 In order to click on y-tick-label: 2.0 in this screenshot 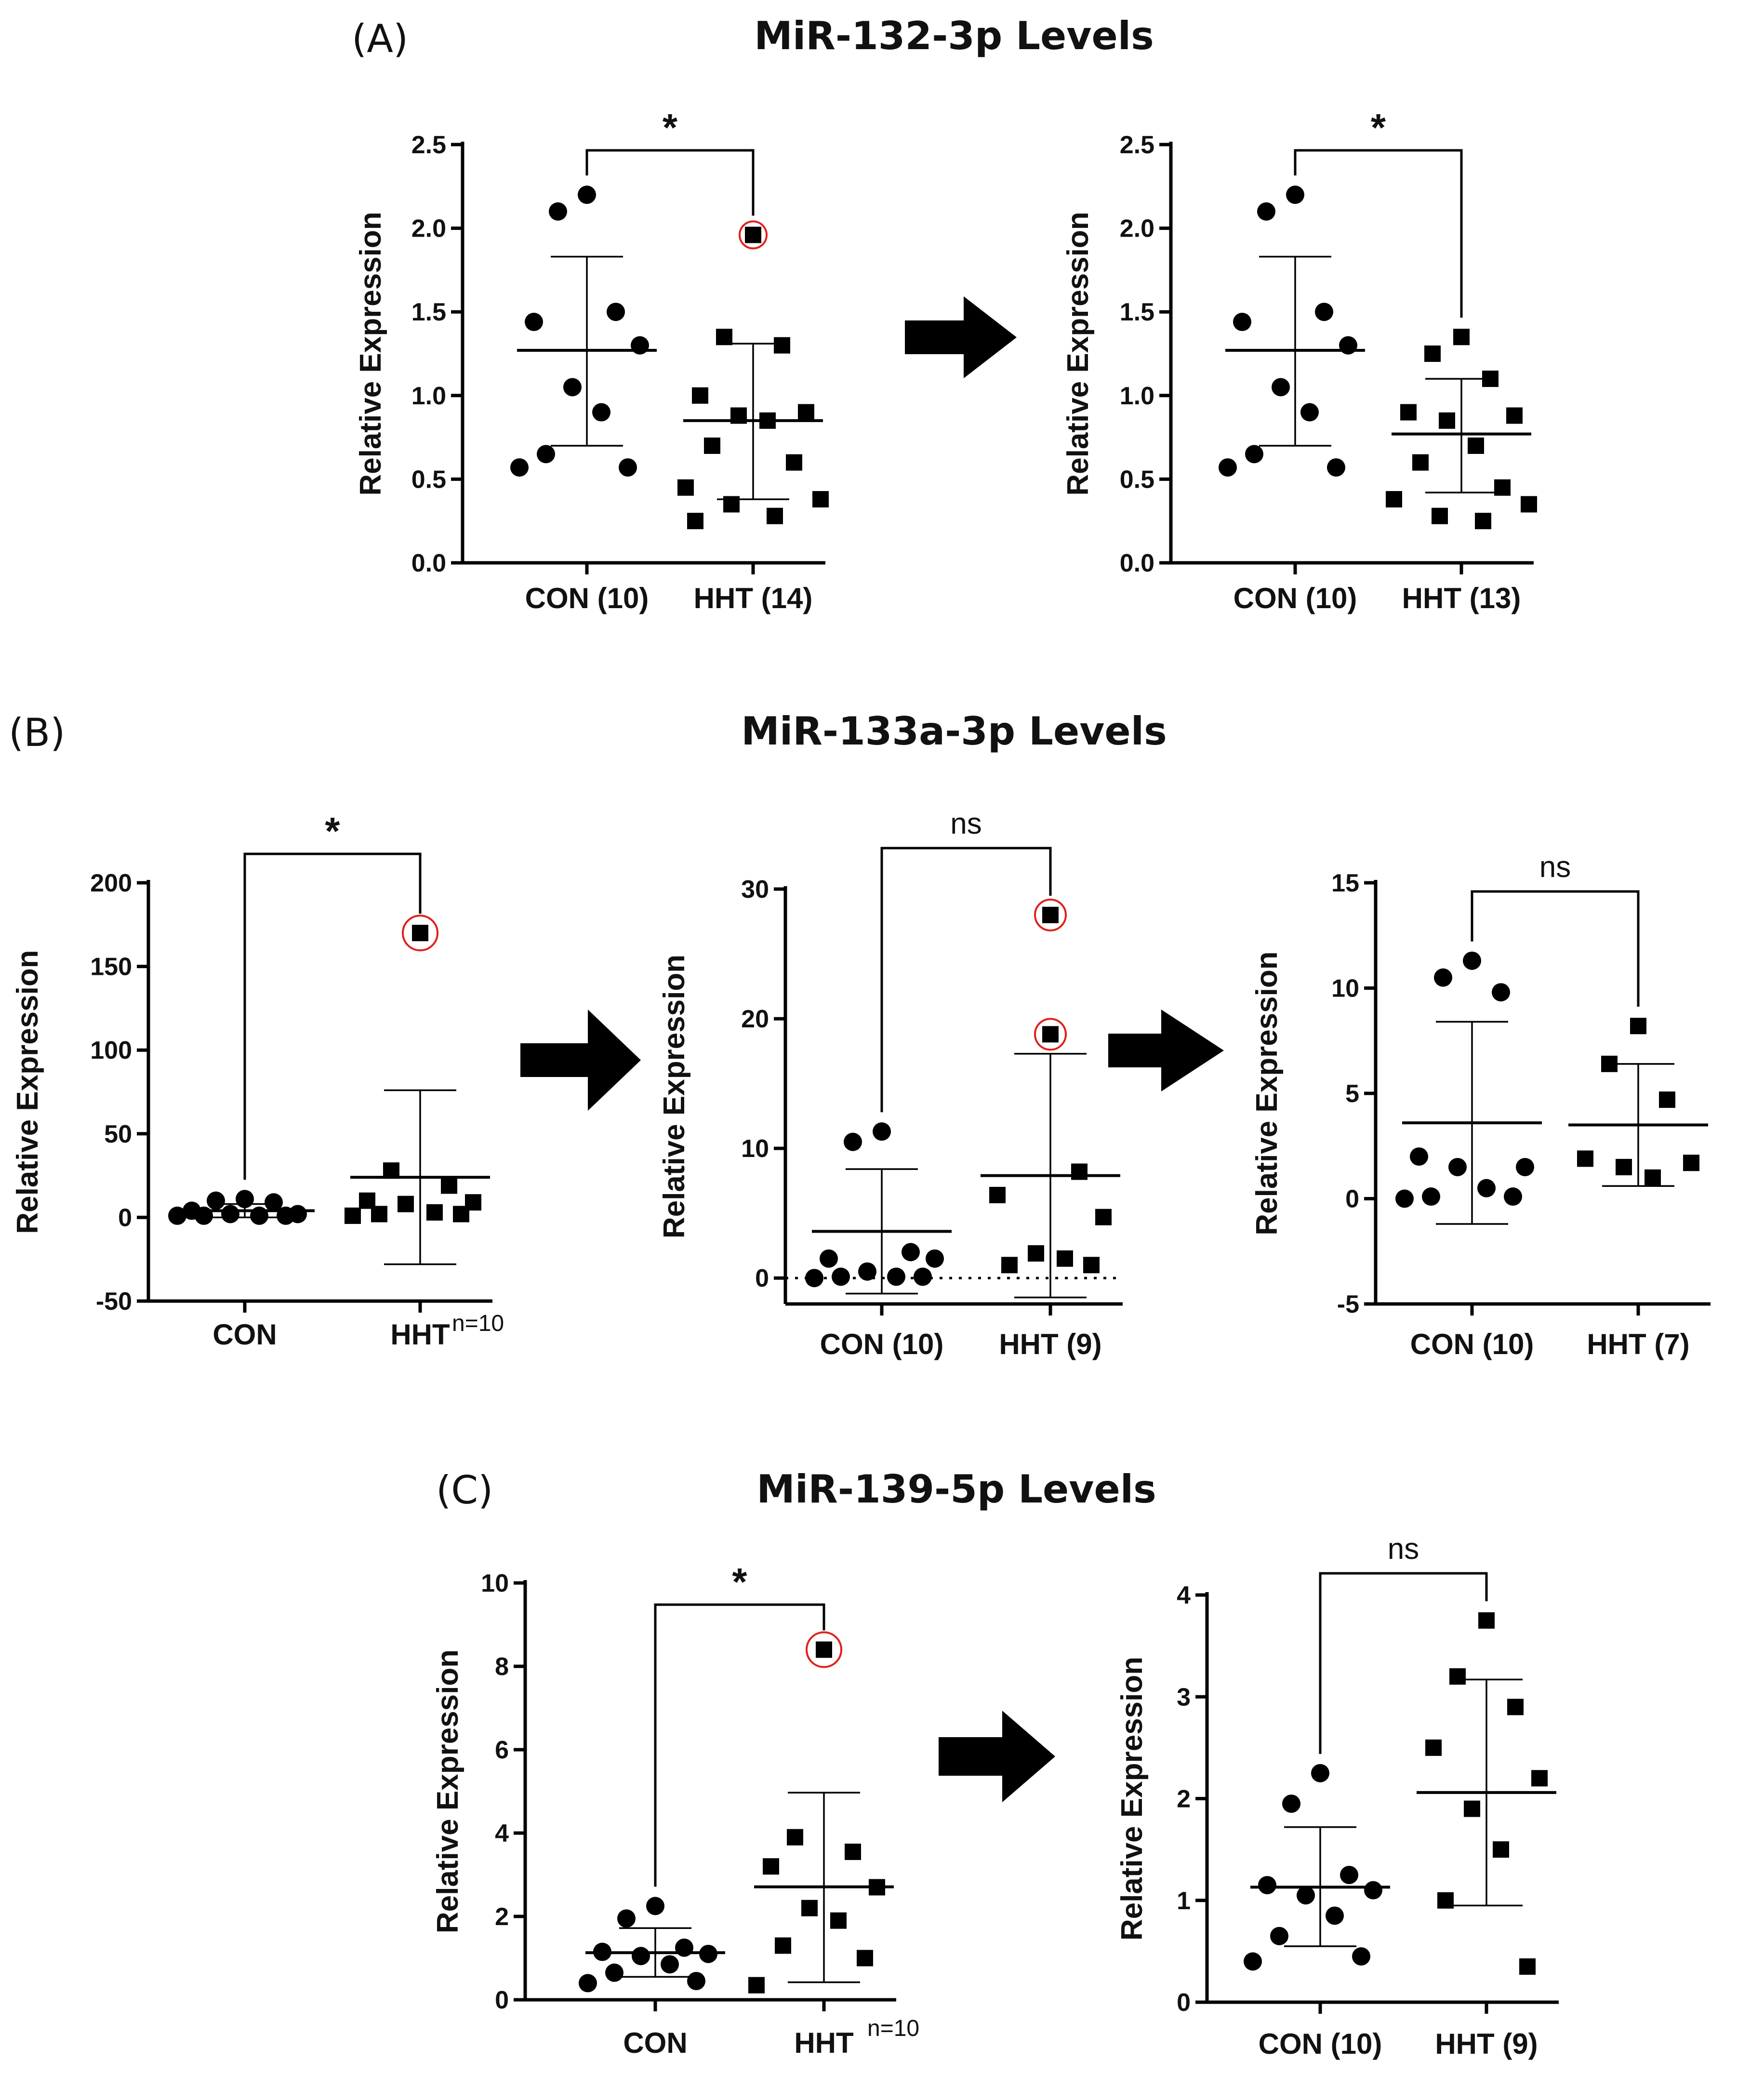, I will do `click(1137, 229)`.